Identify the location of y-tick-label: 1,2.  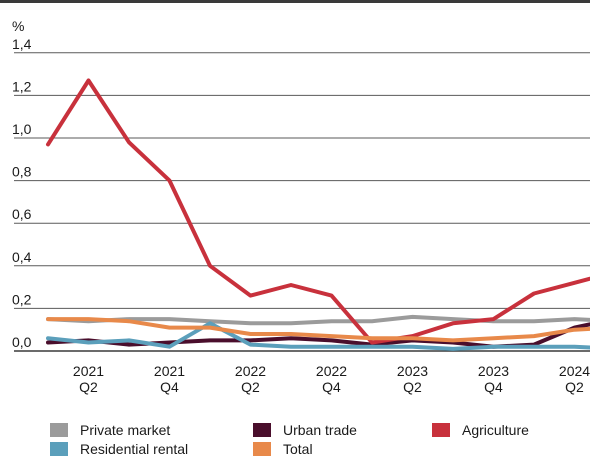
(22, 86).